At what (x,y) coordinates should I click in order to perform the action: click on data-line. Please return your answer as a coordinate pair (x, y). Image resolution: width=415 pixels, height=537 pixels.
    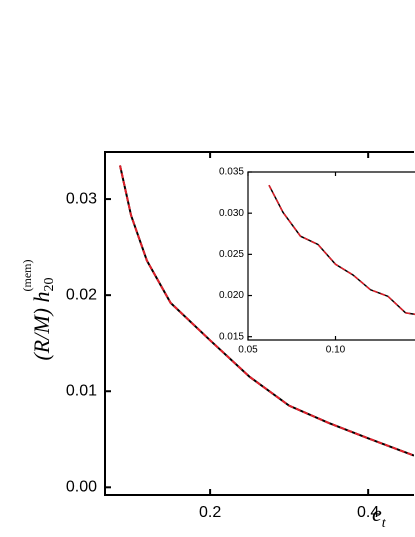
    Looking at the image, I should click on (341, 250).